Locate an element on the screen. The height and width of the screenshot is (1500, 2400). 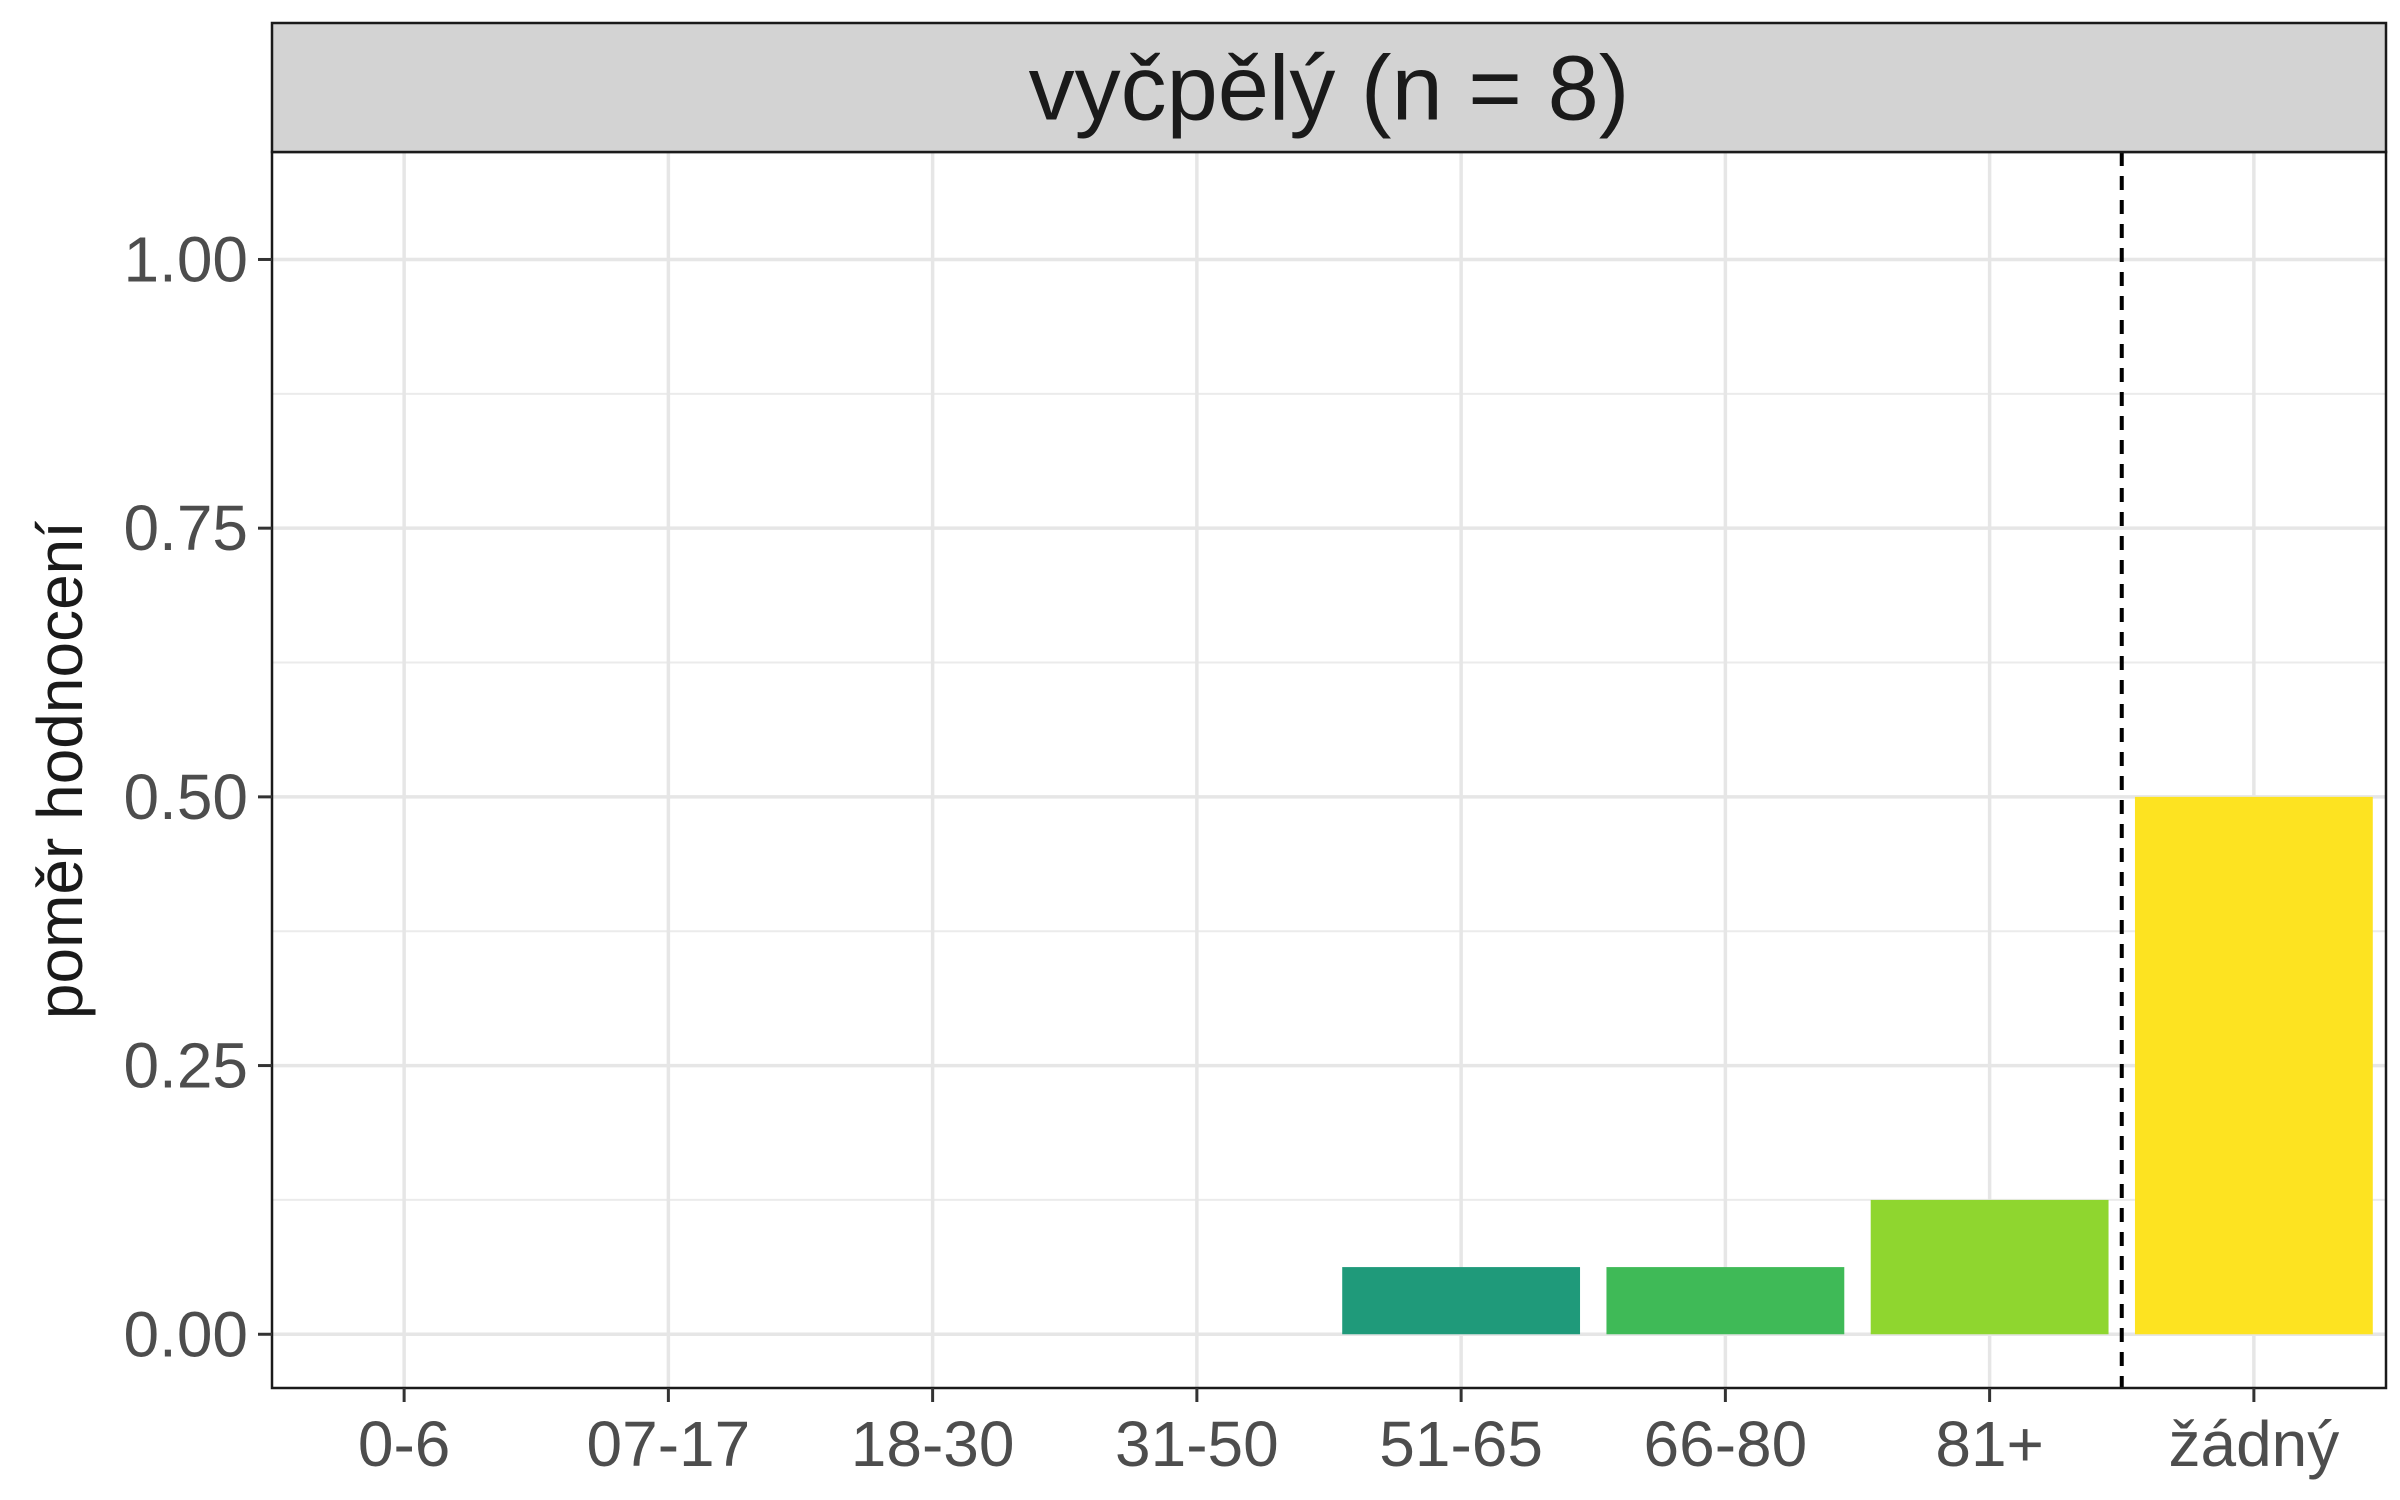
y-tick-label: 1.00 is located at coordinates (185, 259).